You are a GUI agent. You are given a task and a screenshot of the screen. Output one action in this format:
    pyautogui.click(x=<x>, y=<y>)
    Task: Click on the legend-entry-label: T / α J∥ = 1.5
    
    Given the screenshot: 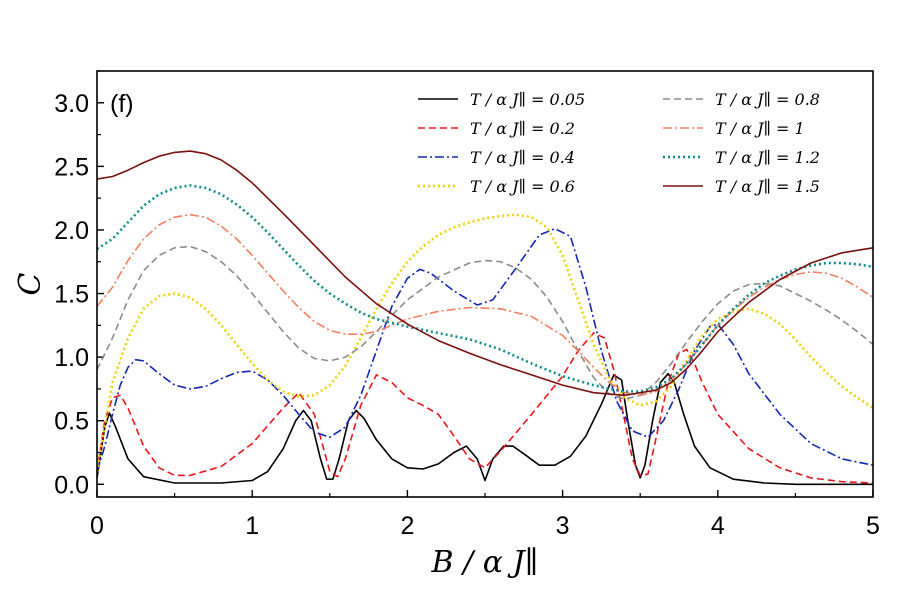 What is the action you would take?
    pyautogui.click(x=767, y=186)
    